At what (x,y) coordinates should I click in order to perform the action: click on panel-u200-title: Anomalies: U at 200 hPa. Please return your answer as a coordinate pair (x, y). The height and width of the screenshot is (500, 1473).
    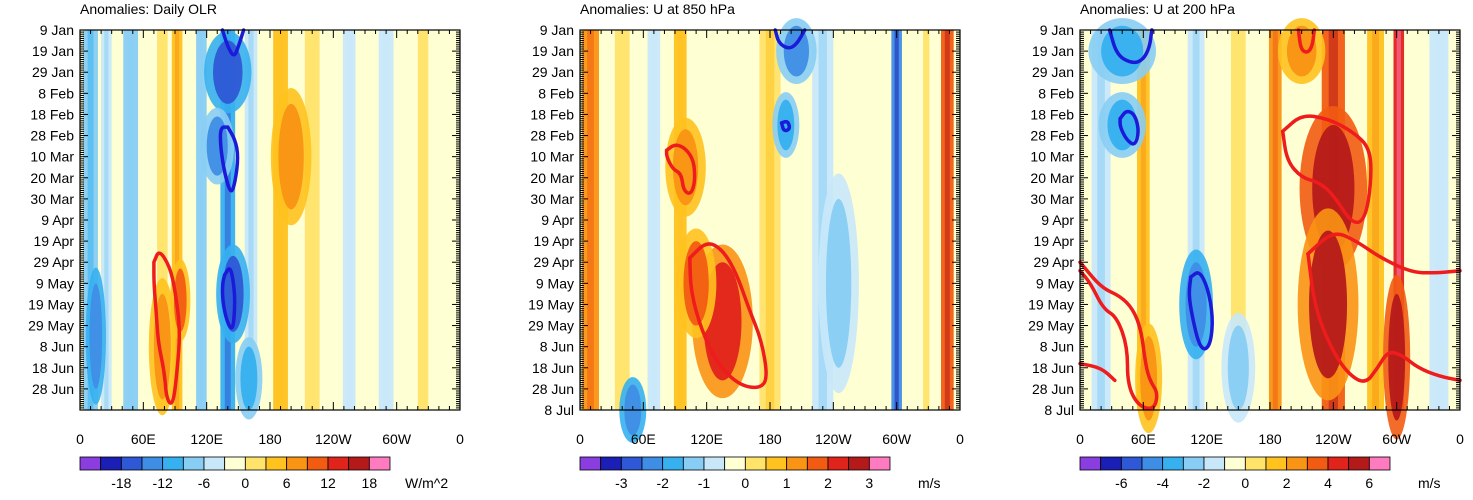
    Looking at the image, I should click on (1157, 9).